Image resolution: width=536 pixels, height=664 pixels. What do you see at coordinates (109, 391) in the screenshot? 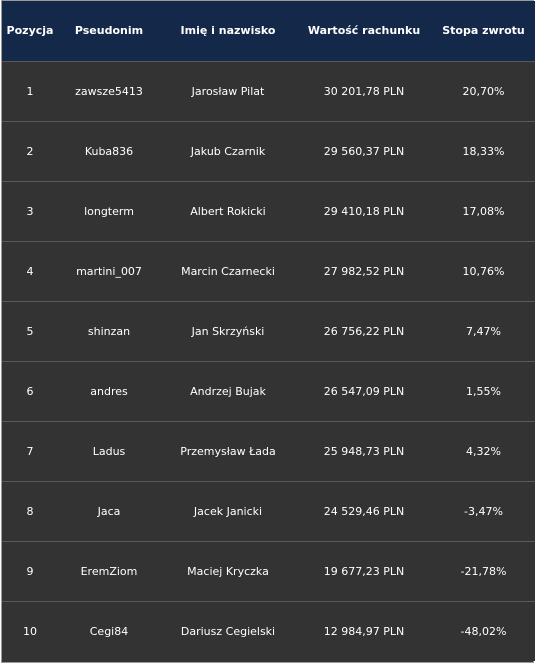
I see `cell-nickname: andres` at bounding box center [109, 391].